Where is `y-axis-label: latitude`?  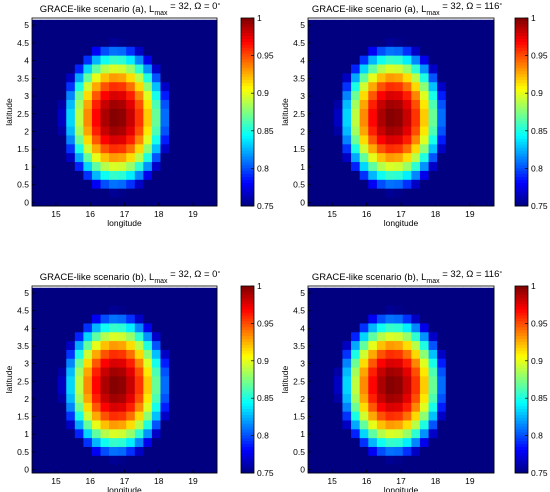 y-axis-label: latitude is located at coordinates (9, 380).